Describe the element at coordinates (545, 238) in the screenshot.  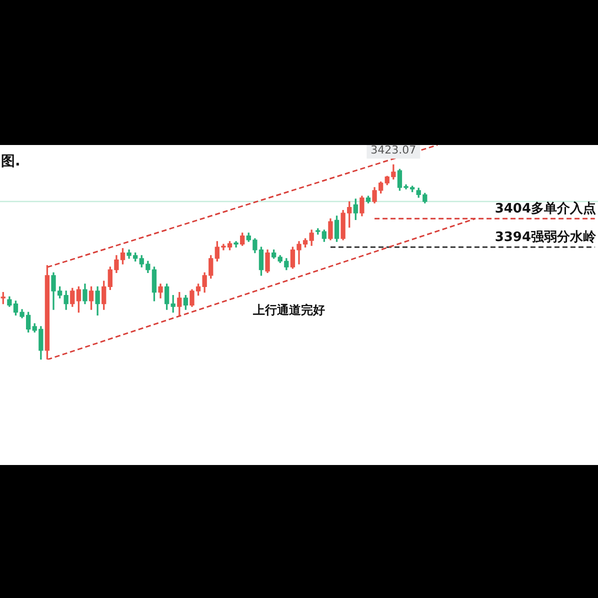
I see `series-label: 3394强弱分水岭` at that location.